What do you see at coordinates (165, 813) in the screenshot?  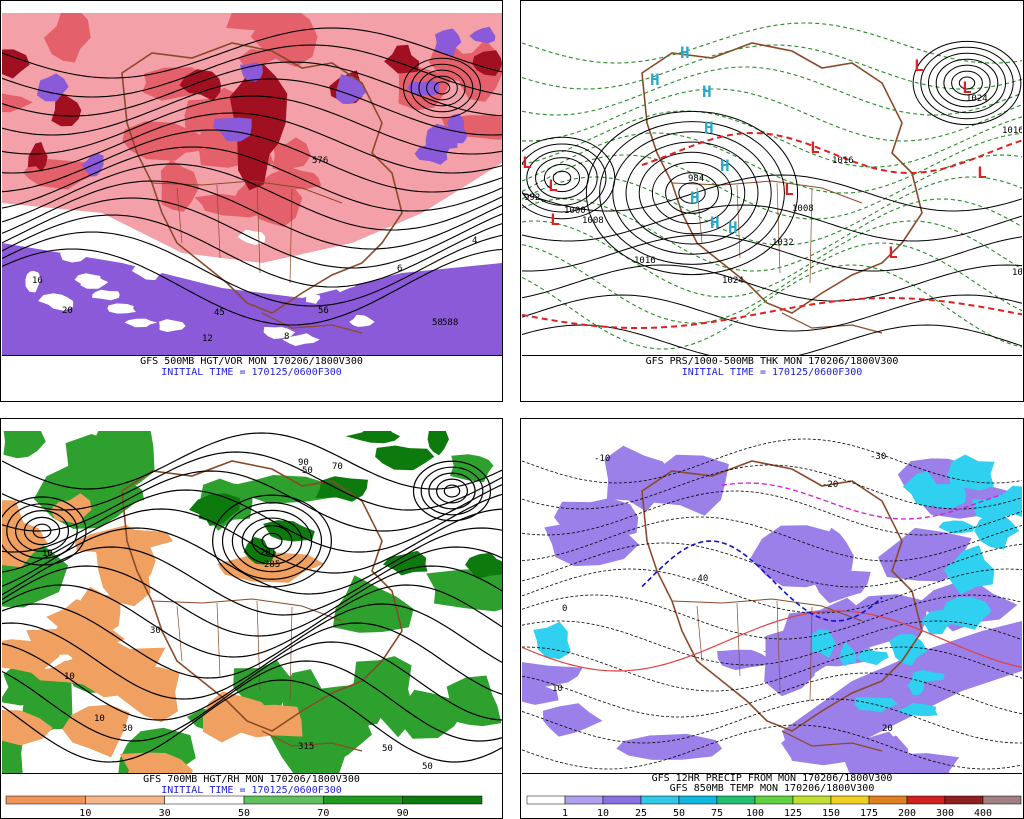 I see `rh-colorbar-label: 30` at bounding box center [165, 813].